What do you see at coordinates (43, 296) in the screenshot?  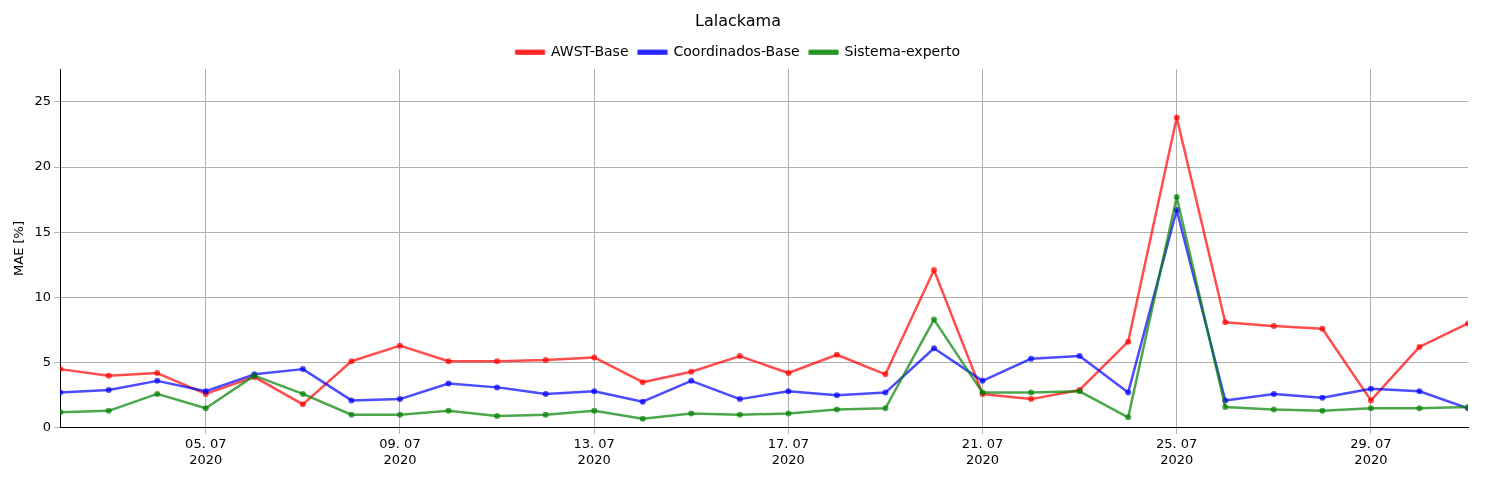 I see `y-tick-label: 10` at bounding box center [43, 296].